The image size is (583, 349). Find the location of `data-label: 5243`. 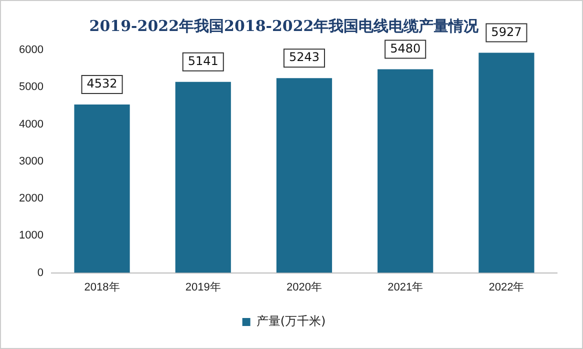

data-label: 5243 is located at coordinates (304, 57).